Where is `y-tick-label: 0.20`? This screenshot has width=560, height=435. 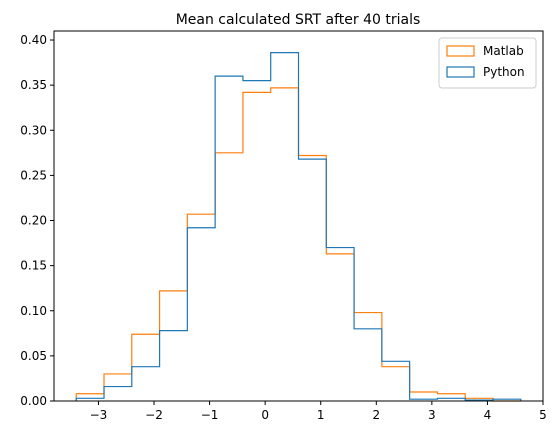
y-tick-label: 0.20 is located at coordinates (33, 221).